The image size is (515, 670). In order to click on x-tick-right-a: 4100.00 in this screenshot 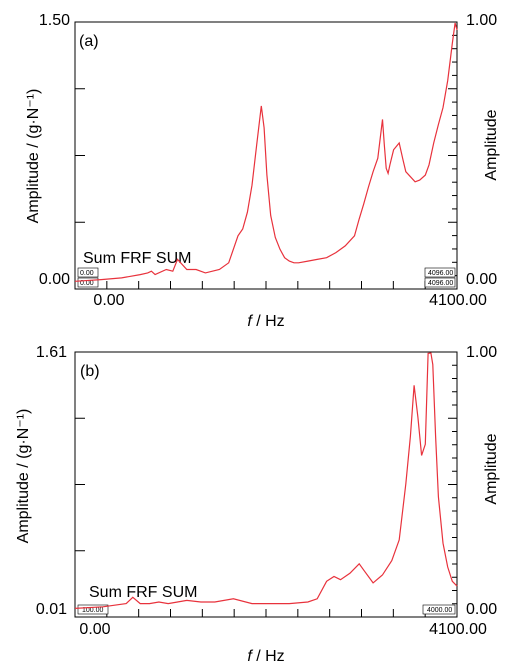, I will do `click(458, 300)`.